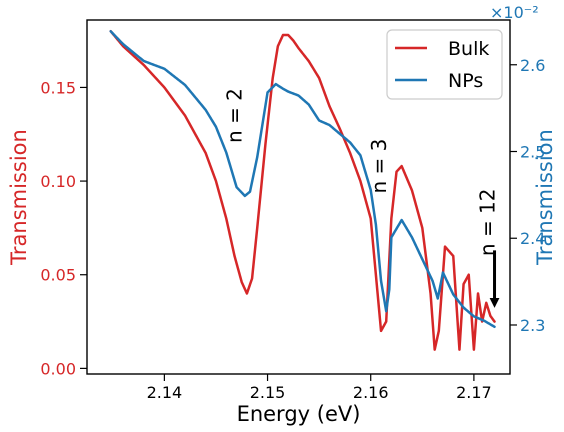  I want to click on legend: Bulk NPs, so click(444, 64).